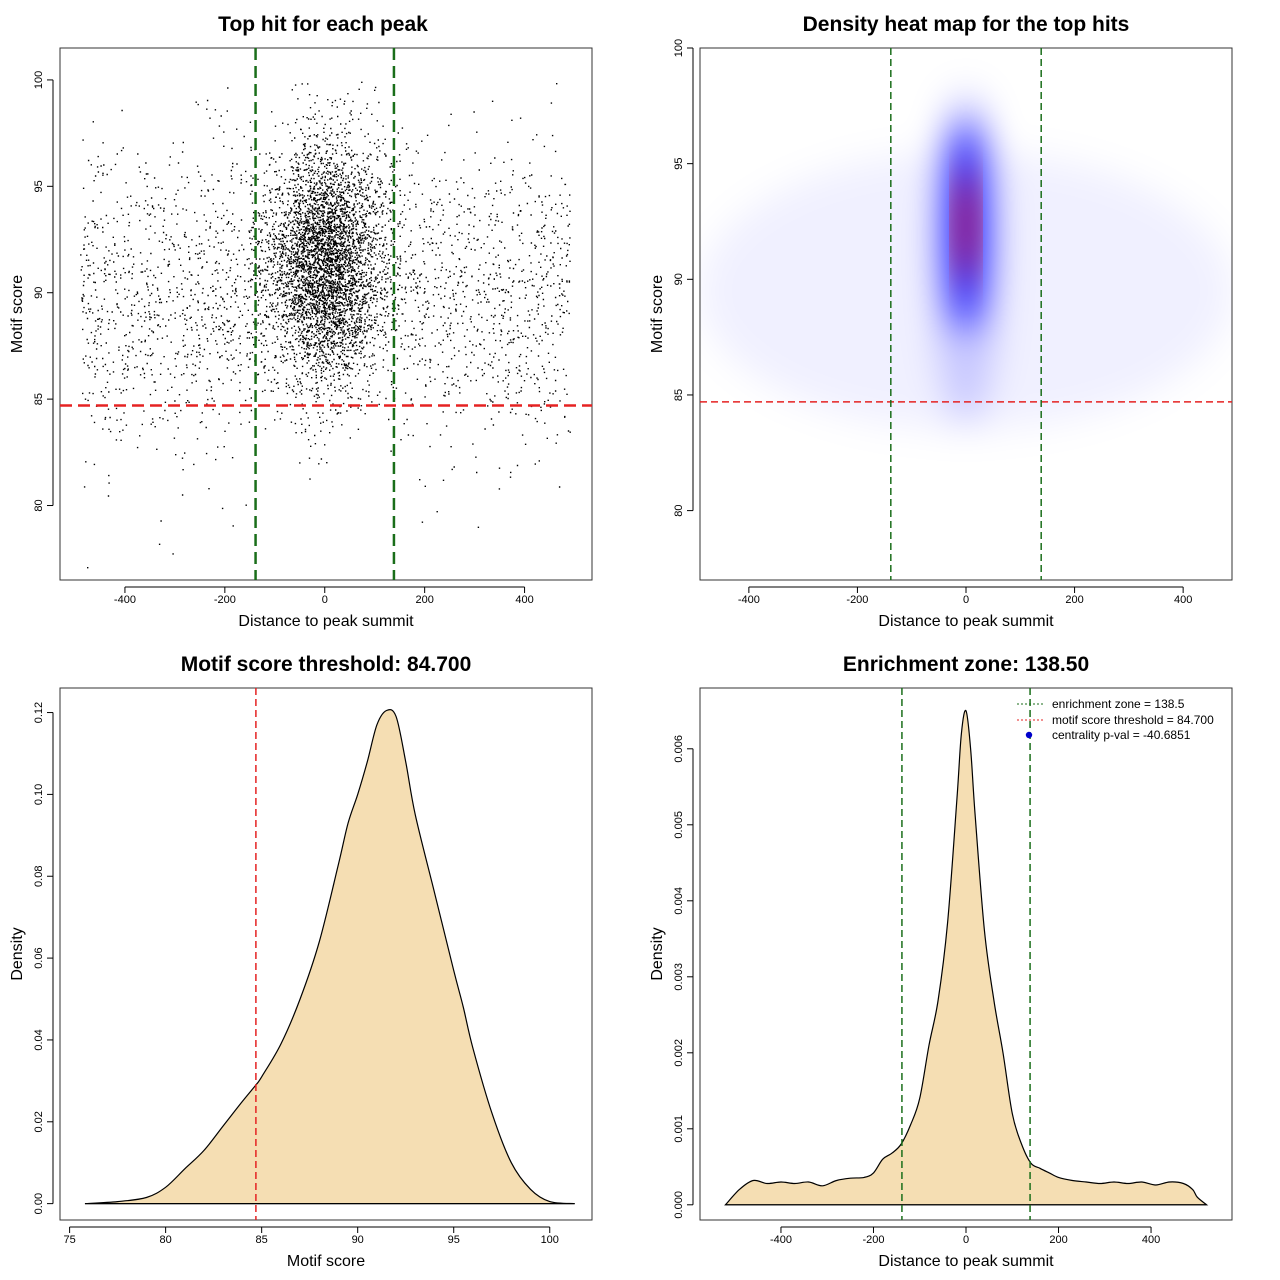  What do you see at coordinates (39, 399) in the screenshot?
I see `scatter-y-tick-label: 85` at bounding box center [39, 399].